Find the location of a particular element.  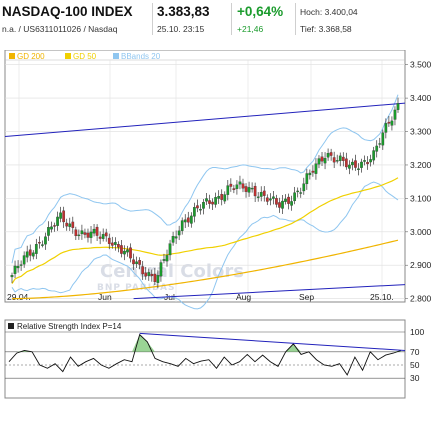

rsi-tick-label: 50 is located at coordinates (415, 365).